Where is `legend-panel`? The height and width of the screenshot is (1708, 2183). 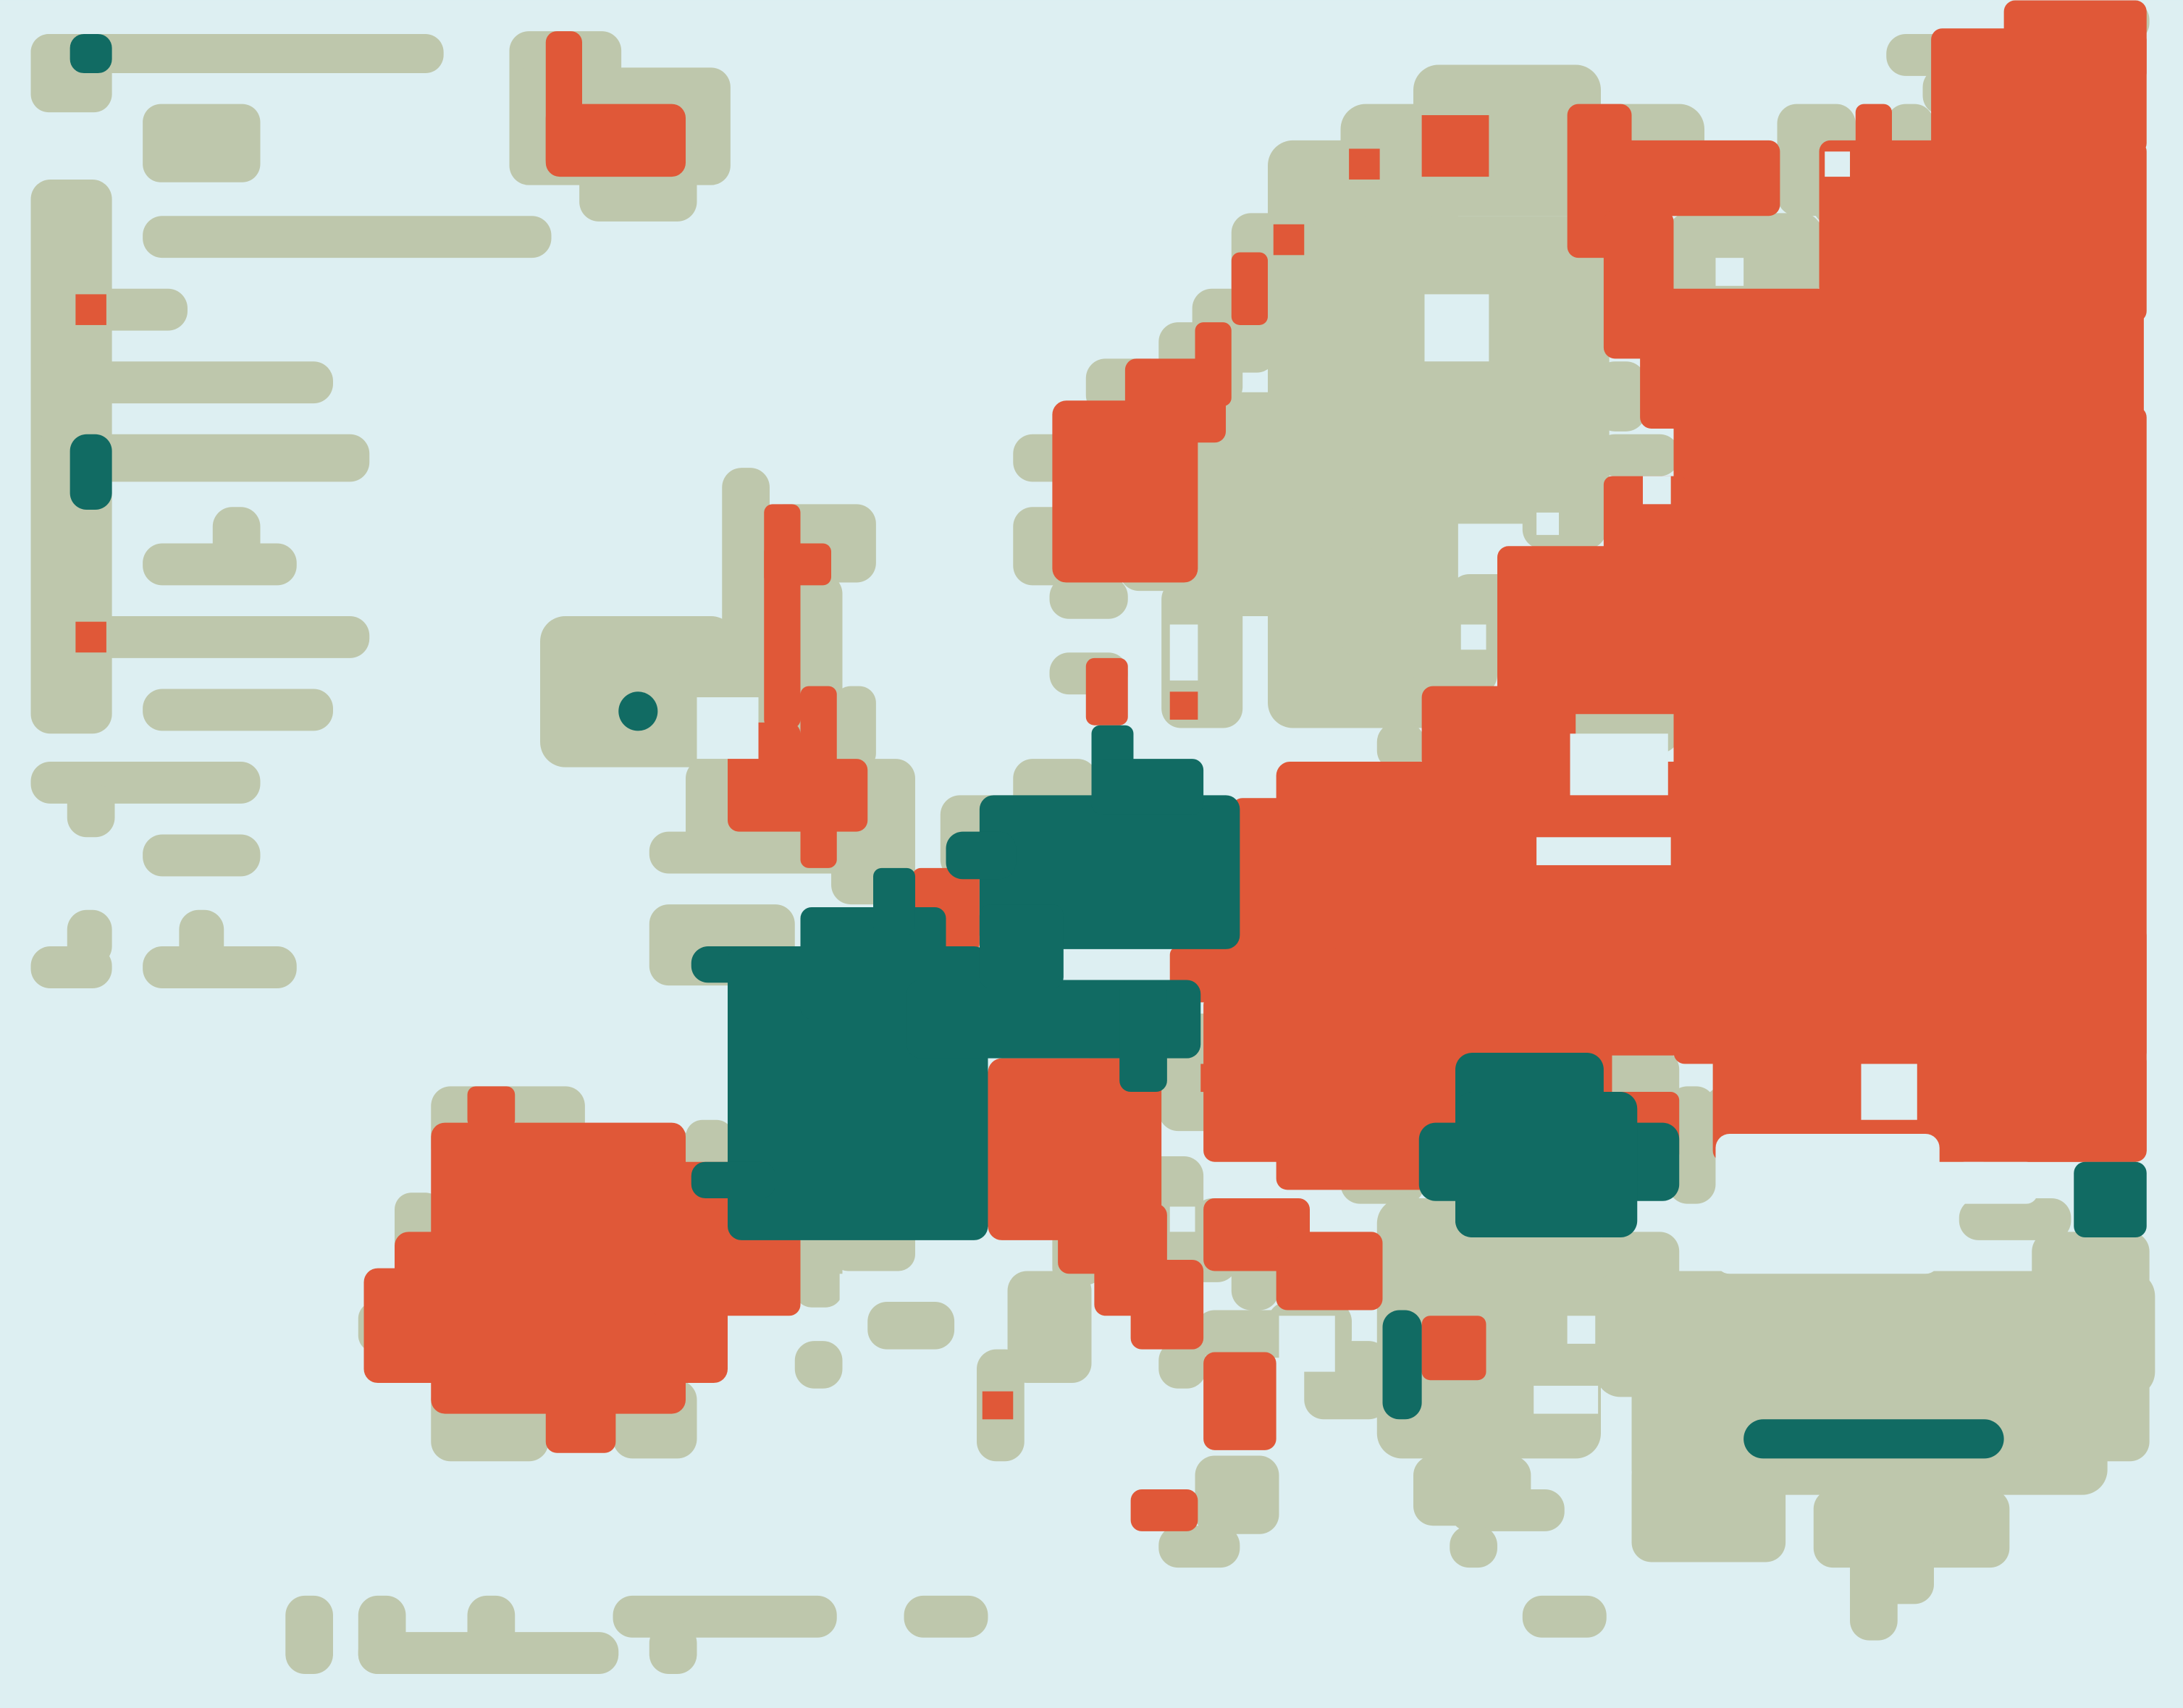
legend-panel is located at coordinates (291, 511).